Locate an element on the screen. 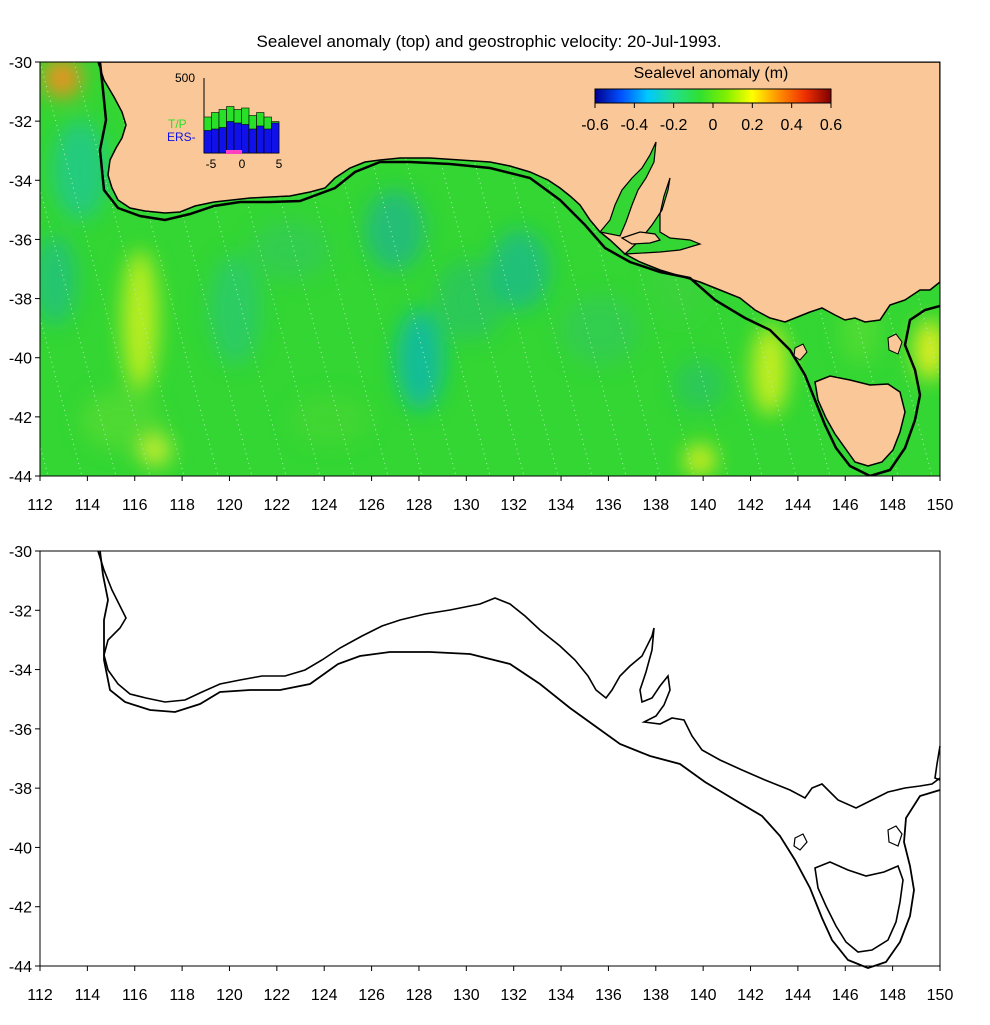 The height and width of the screenshot is (1025, 990). colorbar-tick-label: 0.4 is located at coordinates (792, 125).